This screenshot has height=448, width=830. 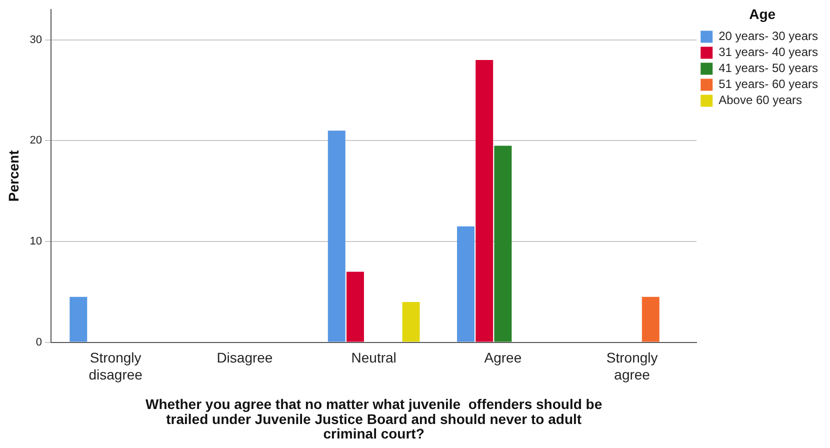 I want to click on legend-label: Above 60 years, so click(x=760, y=100).